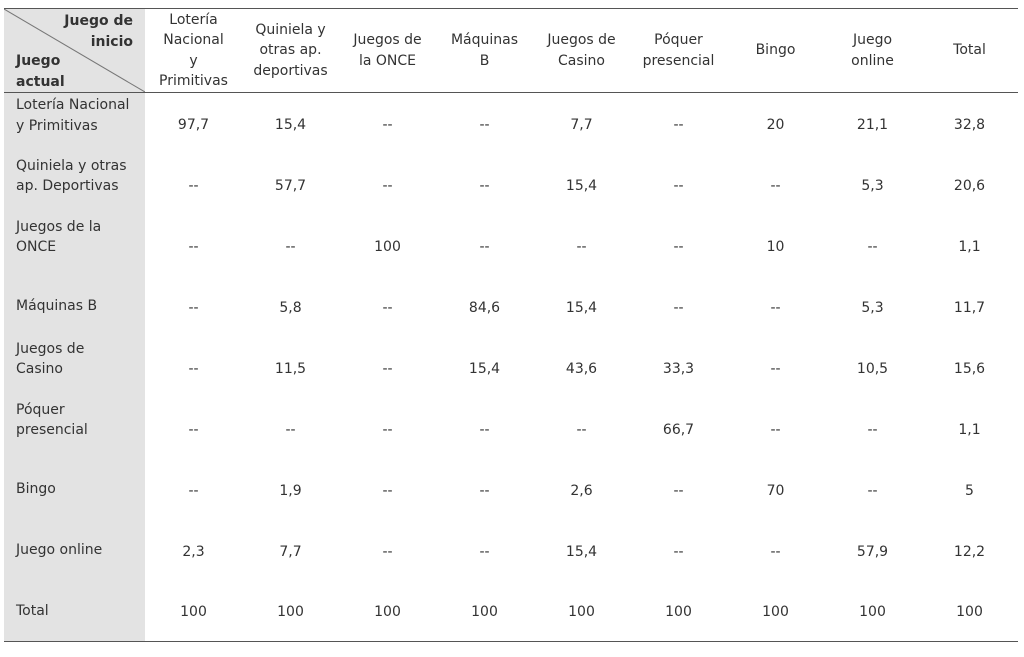  What do you see at coordinates (193, 50) in the screenshot?
I see `column-header: Lotería Nacional y Primitivas` at bounding box center [193, 50].